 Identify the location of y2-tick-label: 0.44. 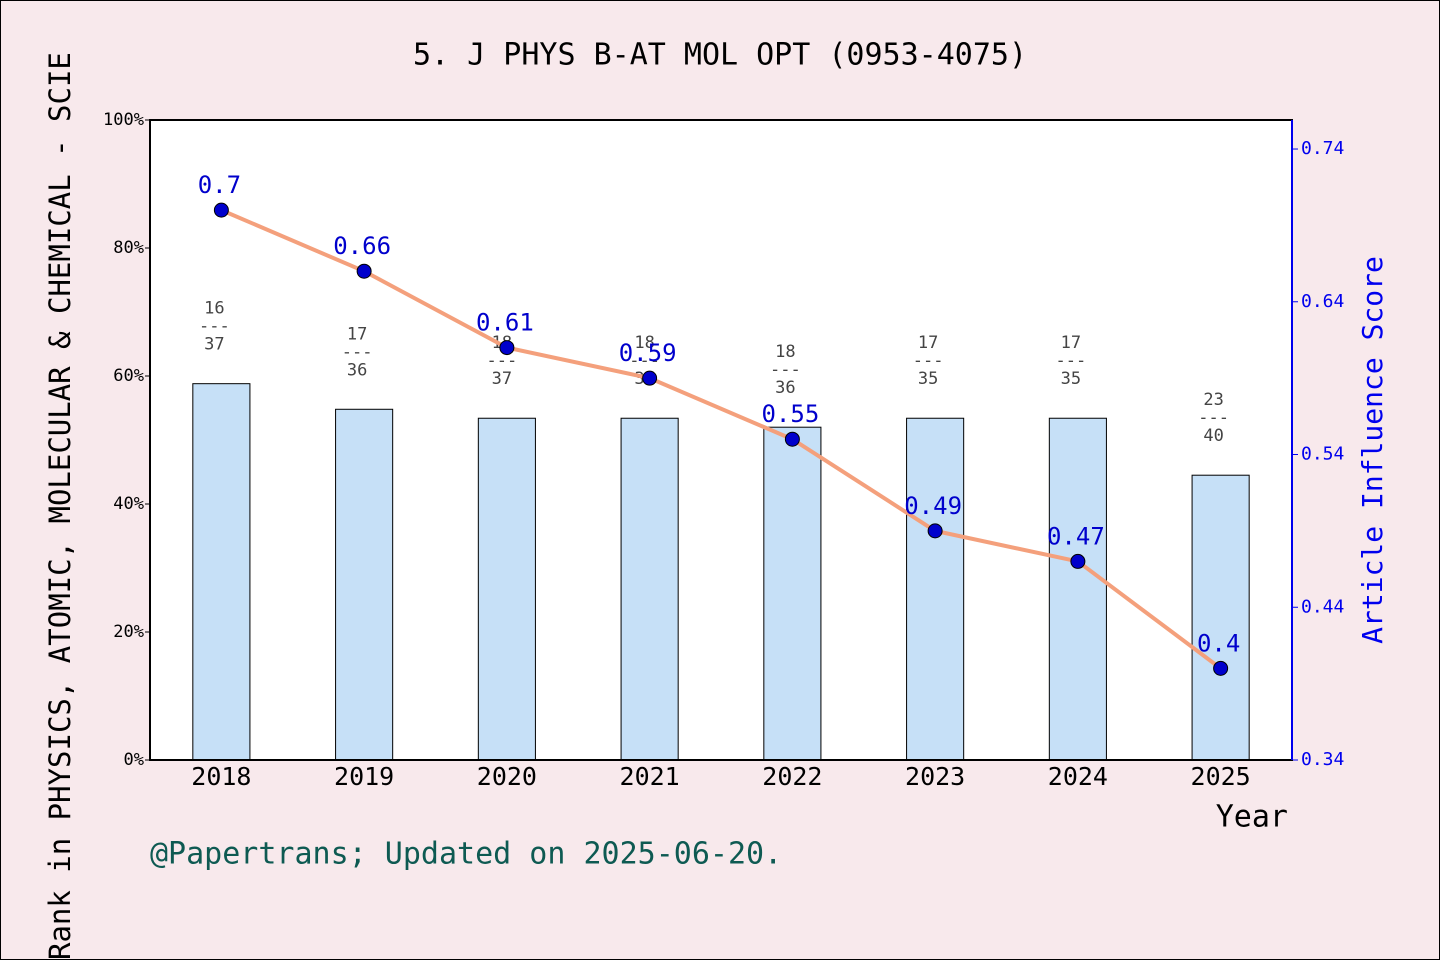
(1322, 606).